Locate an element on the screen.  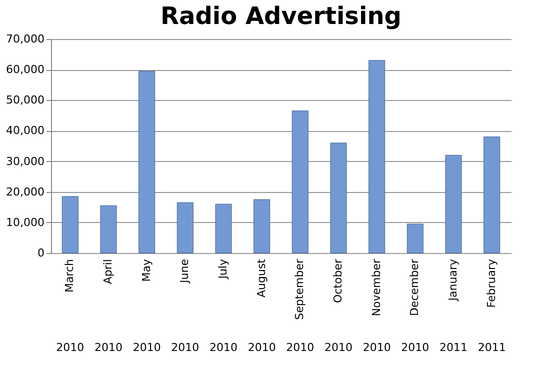
y-tick-label: 50,000 is located at coordinates (25, 100).